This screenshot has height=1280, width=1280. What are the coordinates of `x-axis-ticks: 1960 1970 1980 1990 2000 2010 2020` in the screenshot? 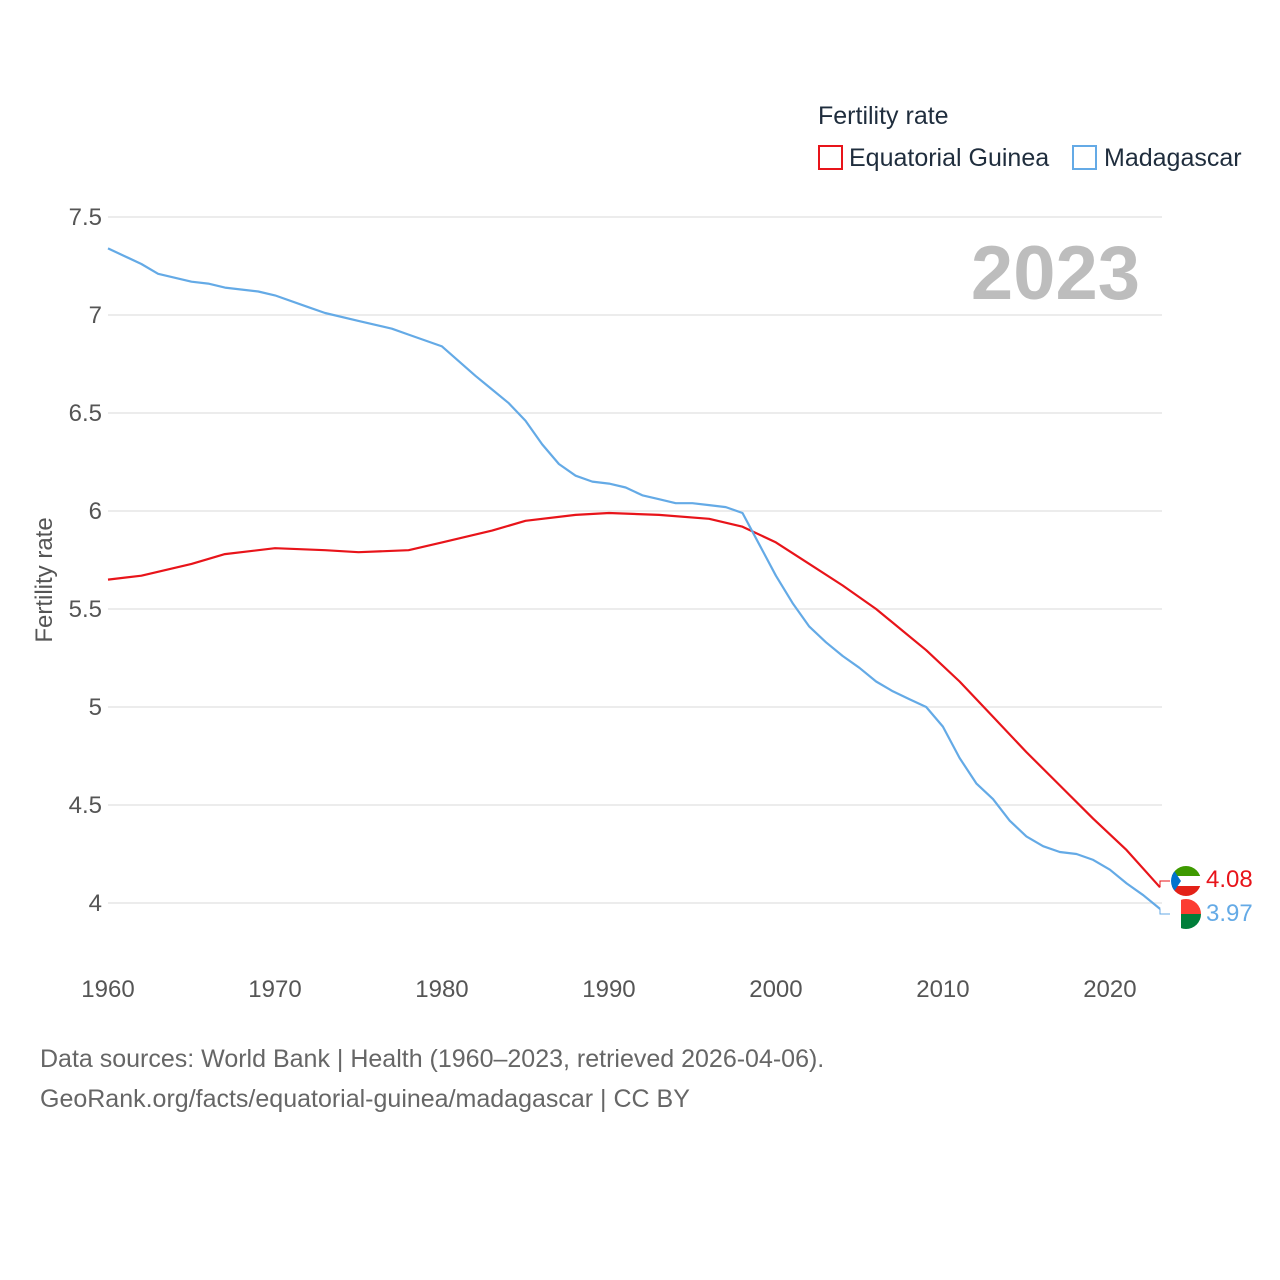 It's located at (608, 989).